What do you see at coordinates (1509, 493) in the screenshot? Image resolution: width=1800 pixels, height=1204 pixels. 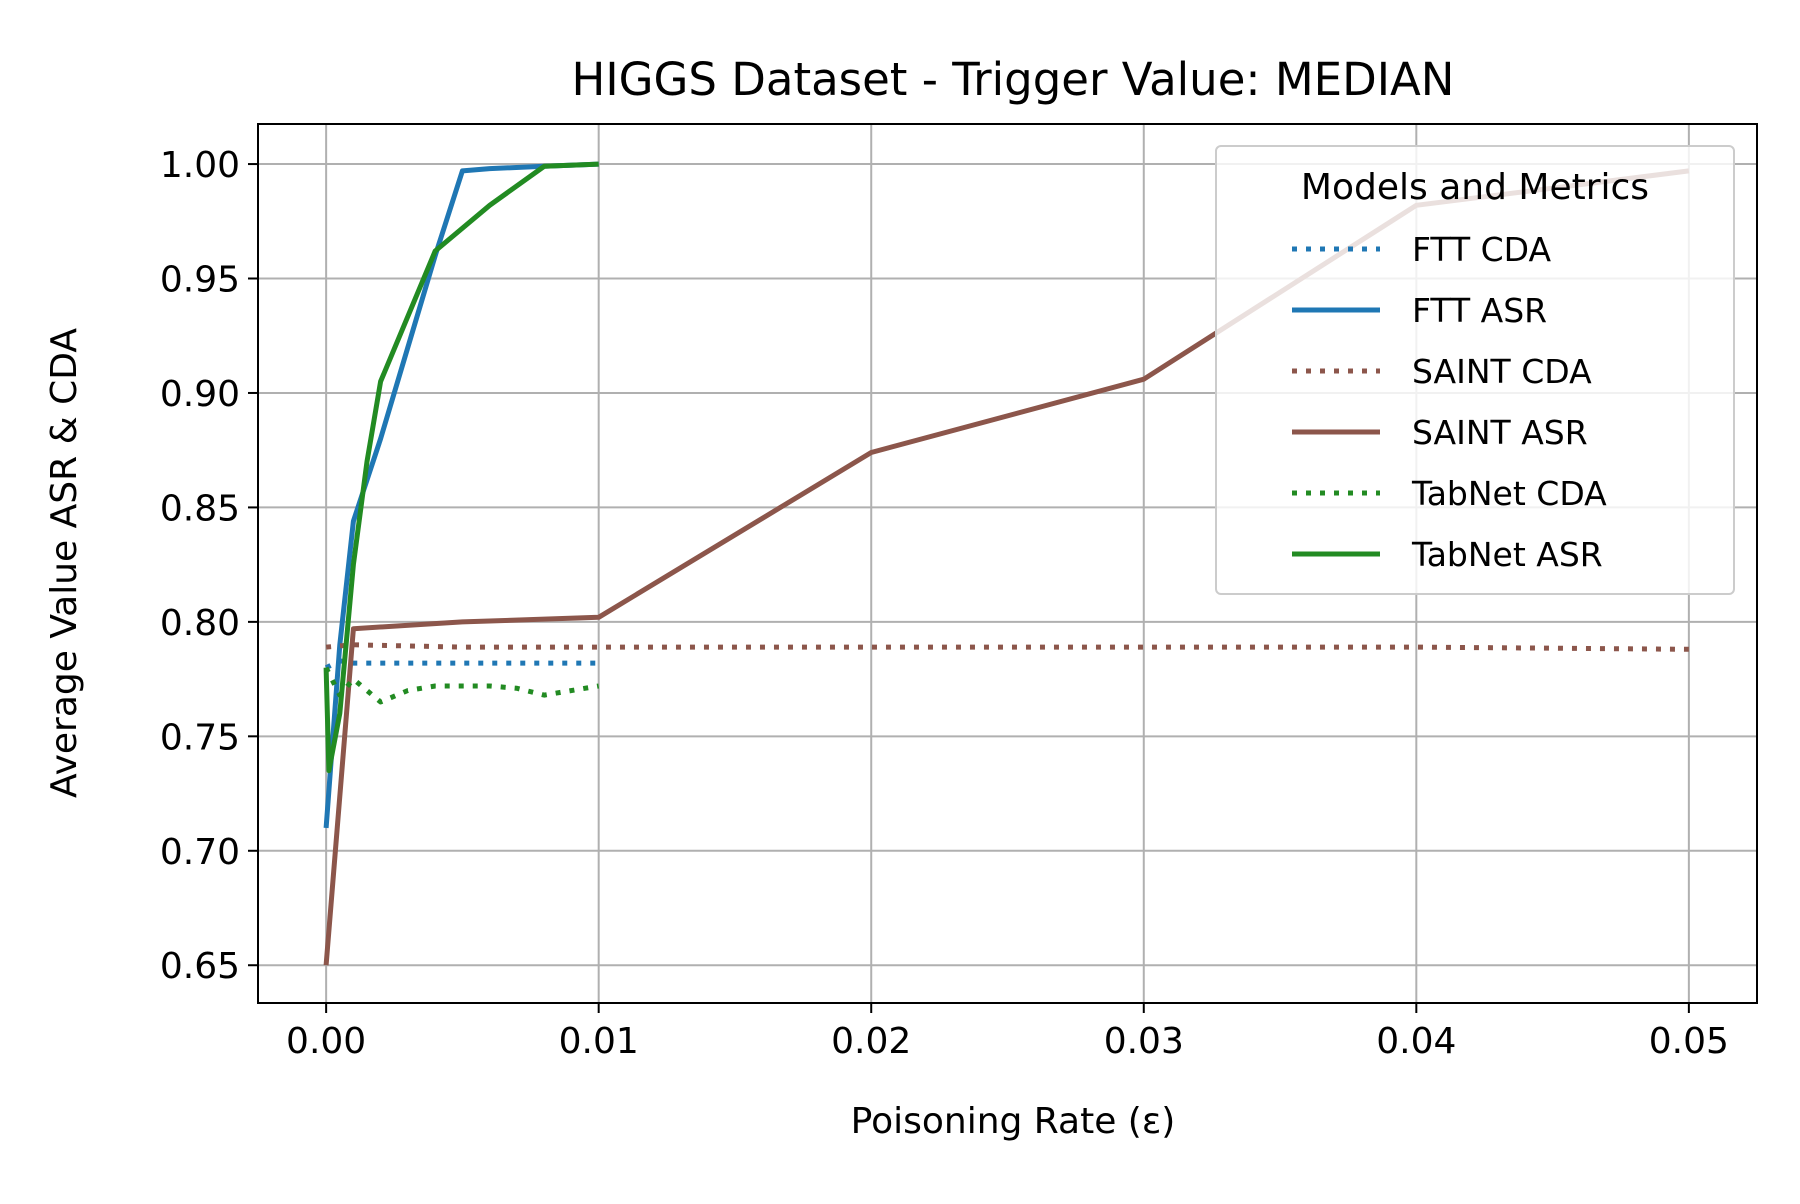 I see `legend-label-tabnet-cda: TabNet CDA` at bounding box center [1509, 493].